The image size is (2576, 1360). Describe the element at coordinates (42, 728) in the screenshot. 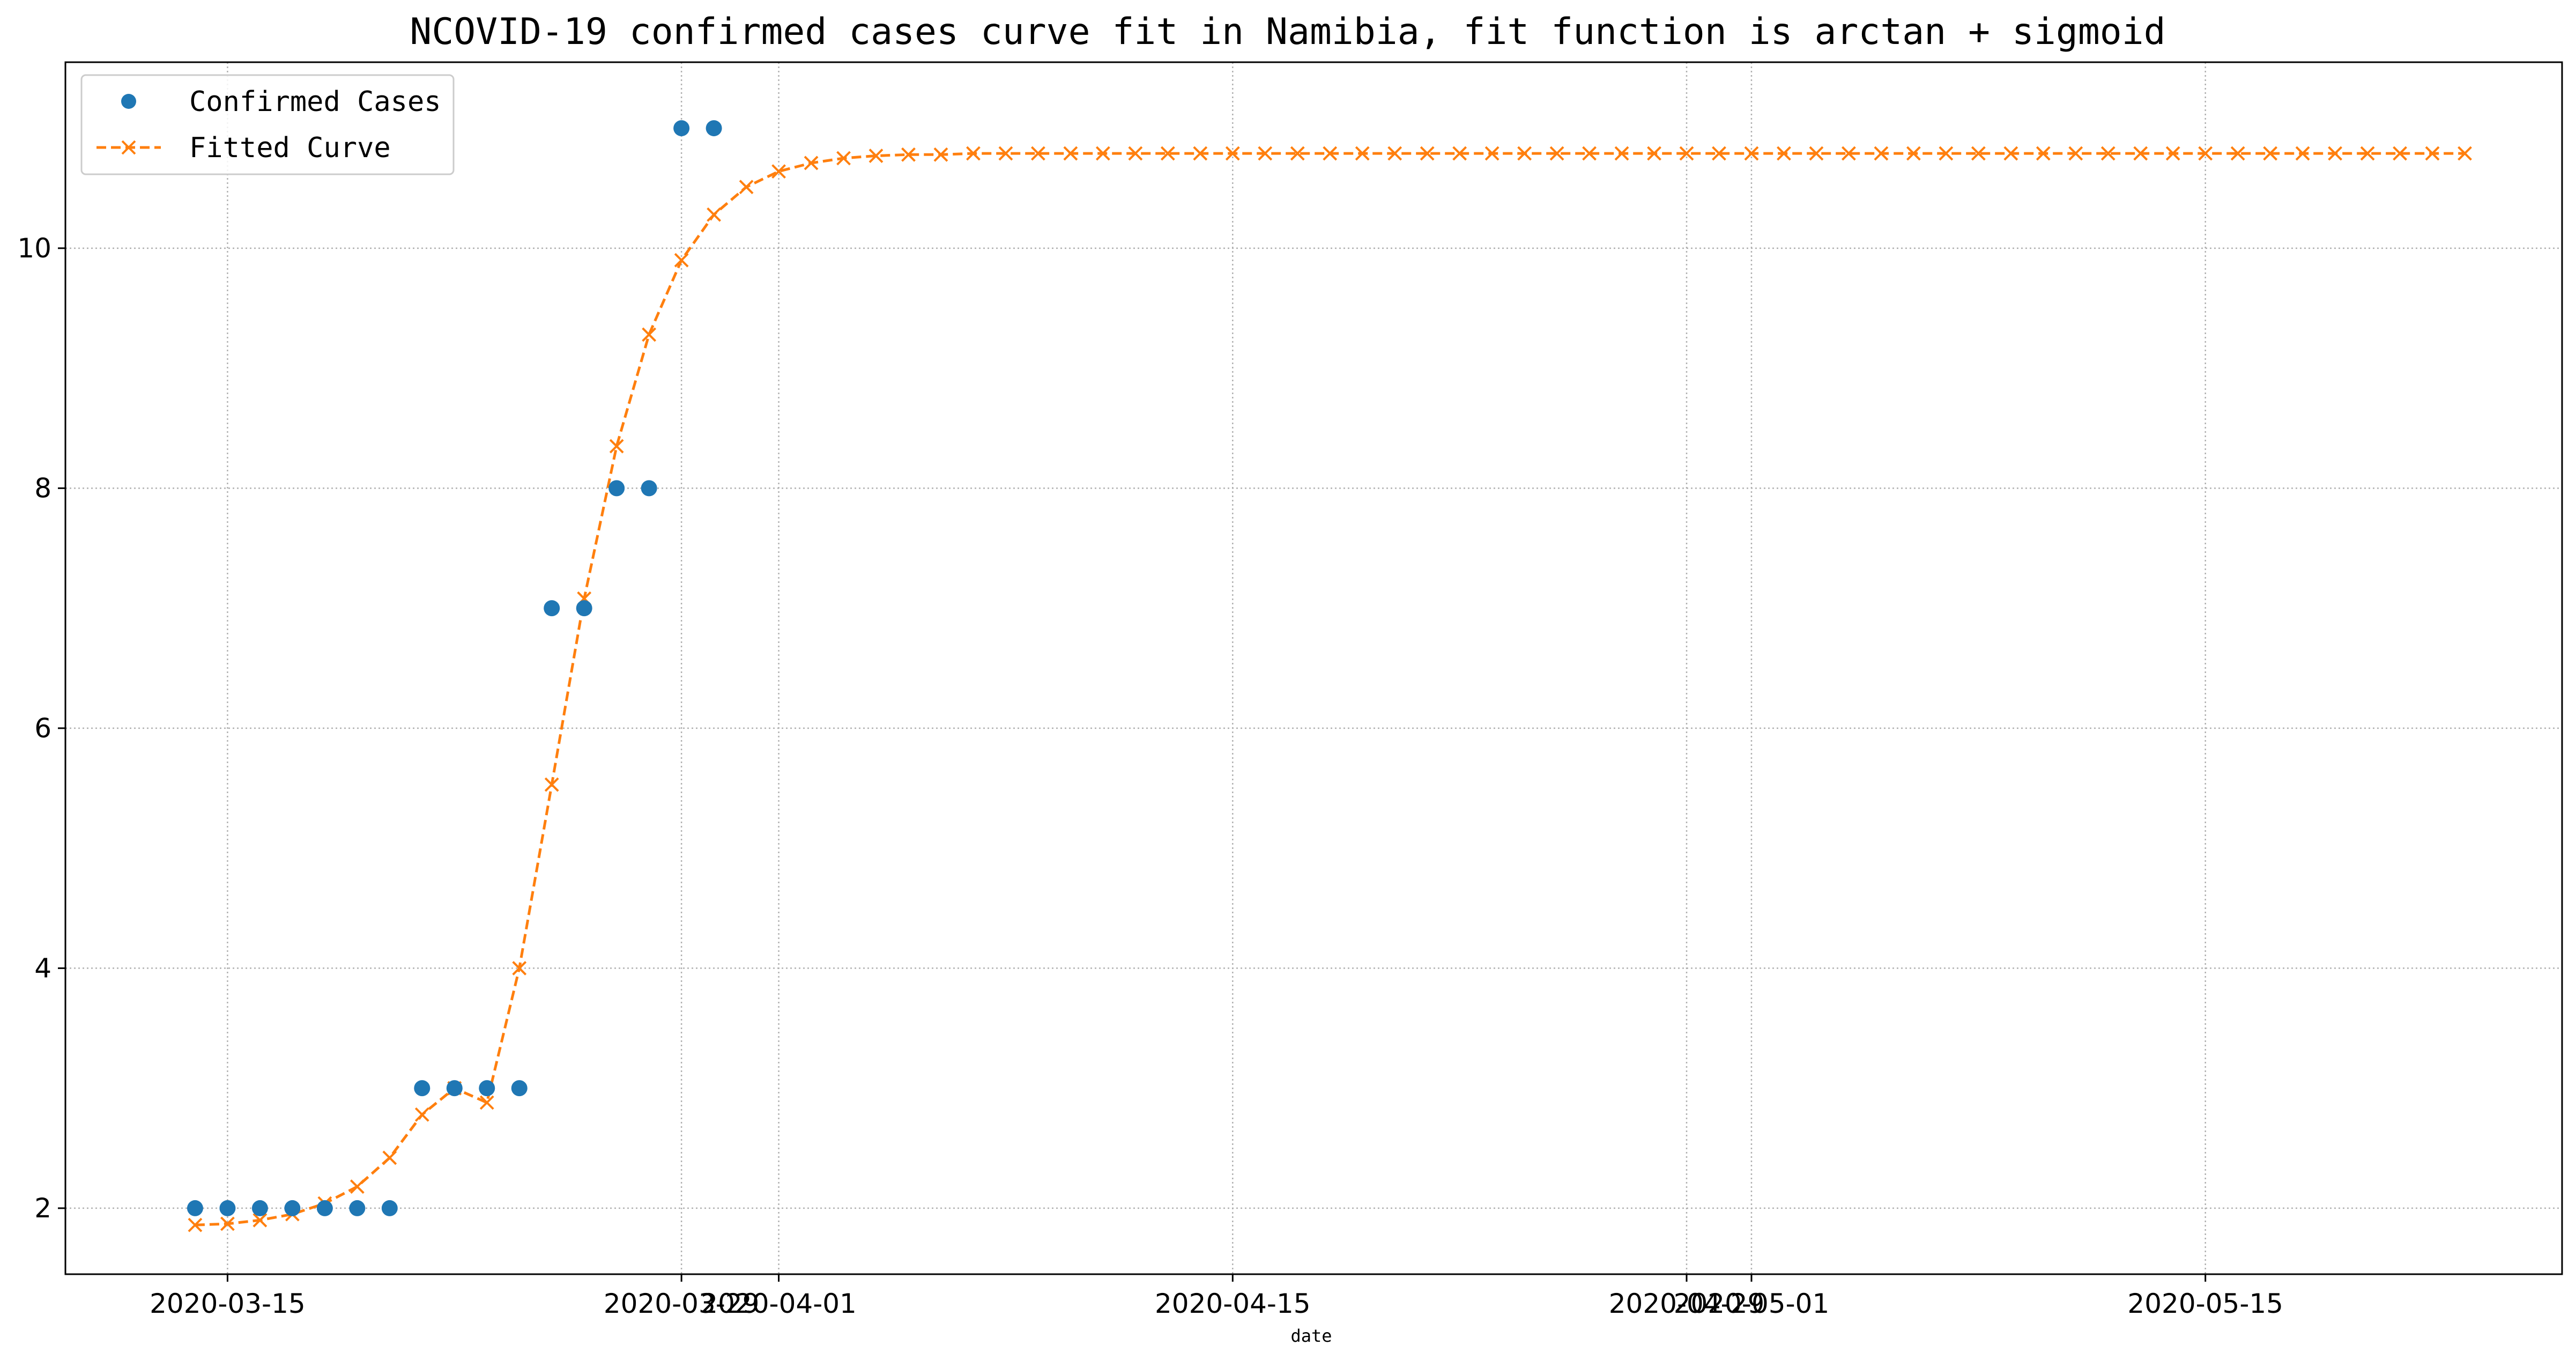

I see `y-tick-label: 6` at that location.